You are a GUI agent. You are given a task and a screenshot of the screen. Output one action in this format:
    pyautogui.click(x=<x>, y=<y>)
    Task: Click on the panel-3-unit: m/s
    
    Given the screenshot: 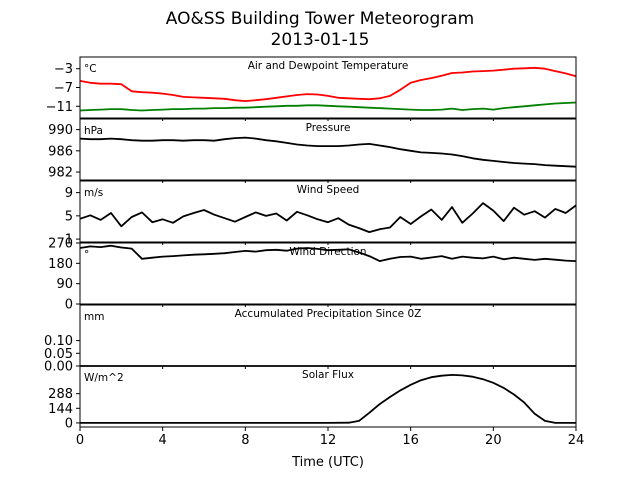 What is the action you would take?
    pyautogui.click(x=93, y=193)
    